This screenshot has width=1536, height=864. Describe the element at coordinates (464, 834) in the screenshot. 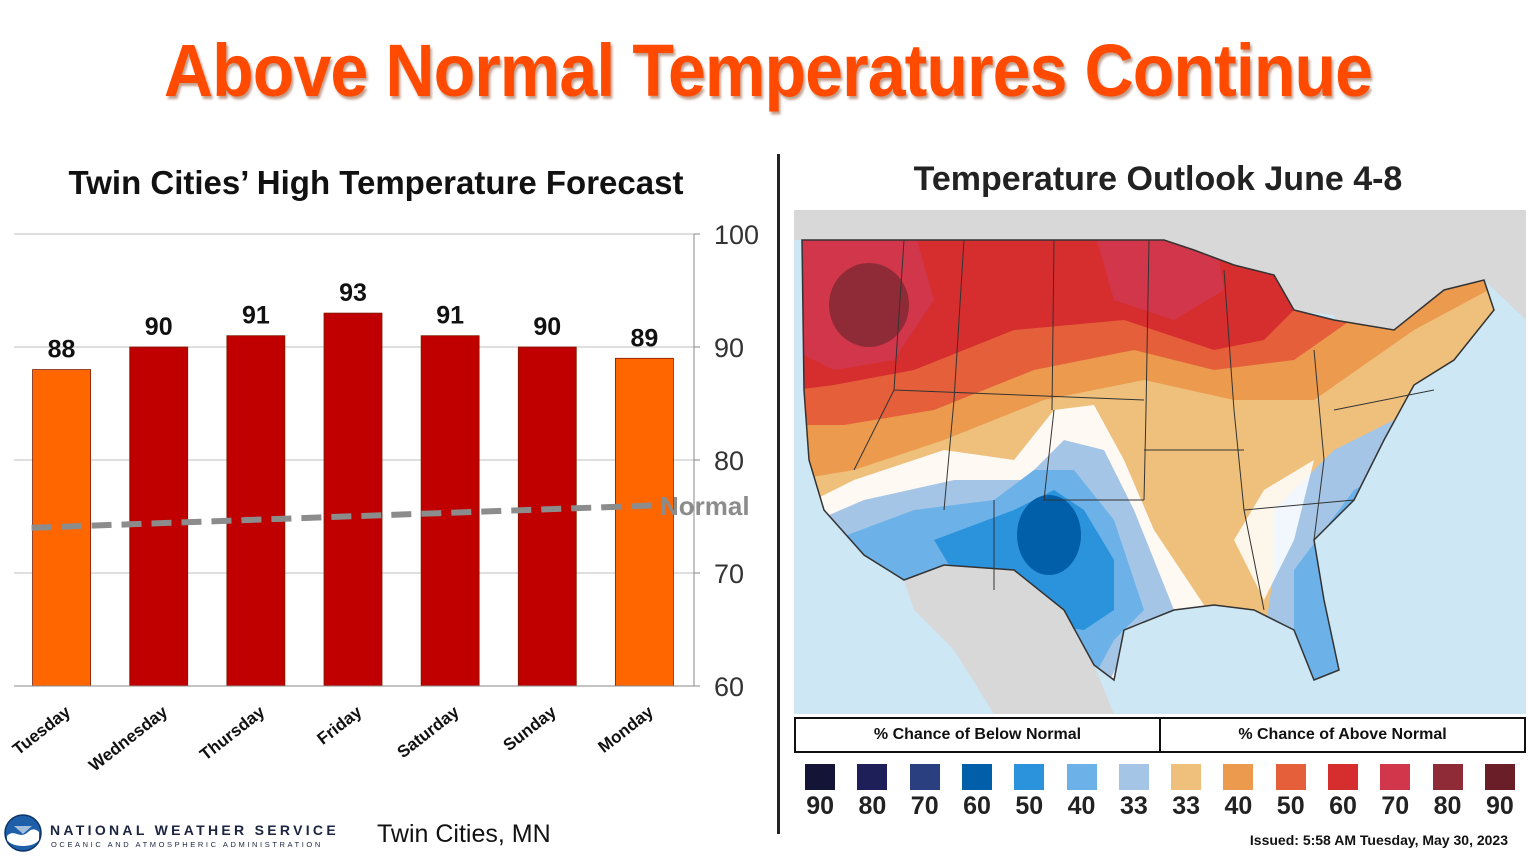

I see `office-name: Twin Cities, MN` at that location.